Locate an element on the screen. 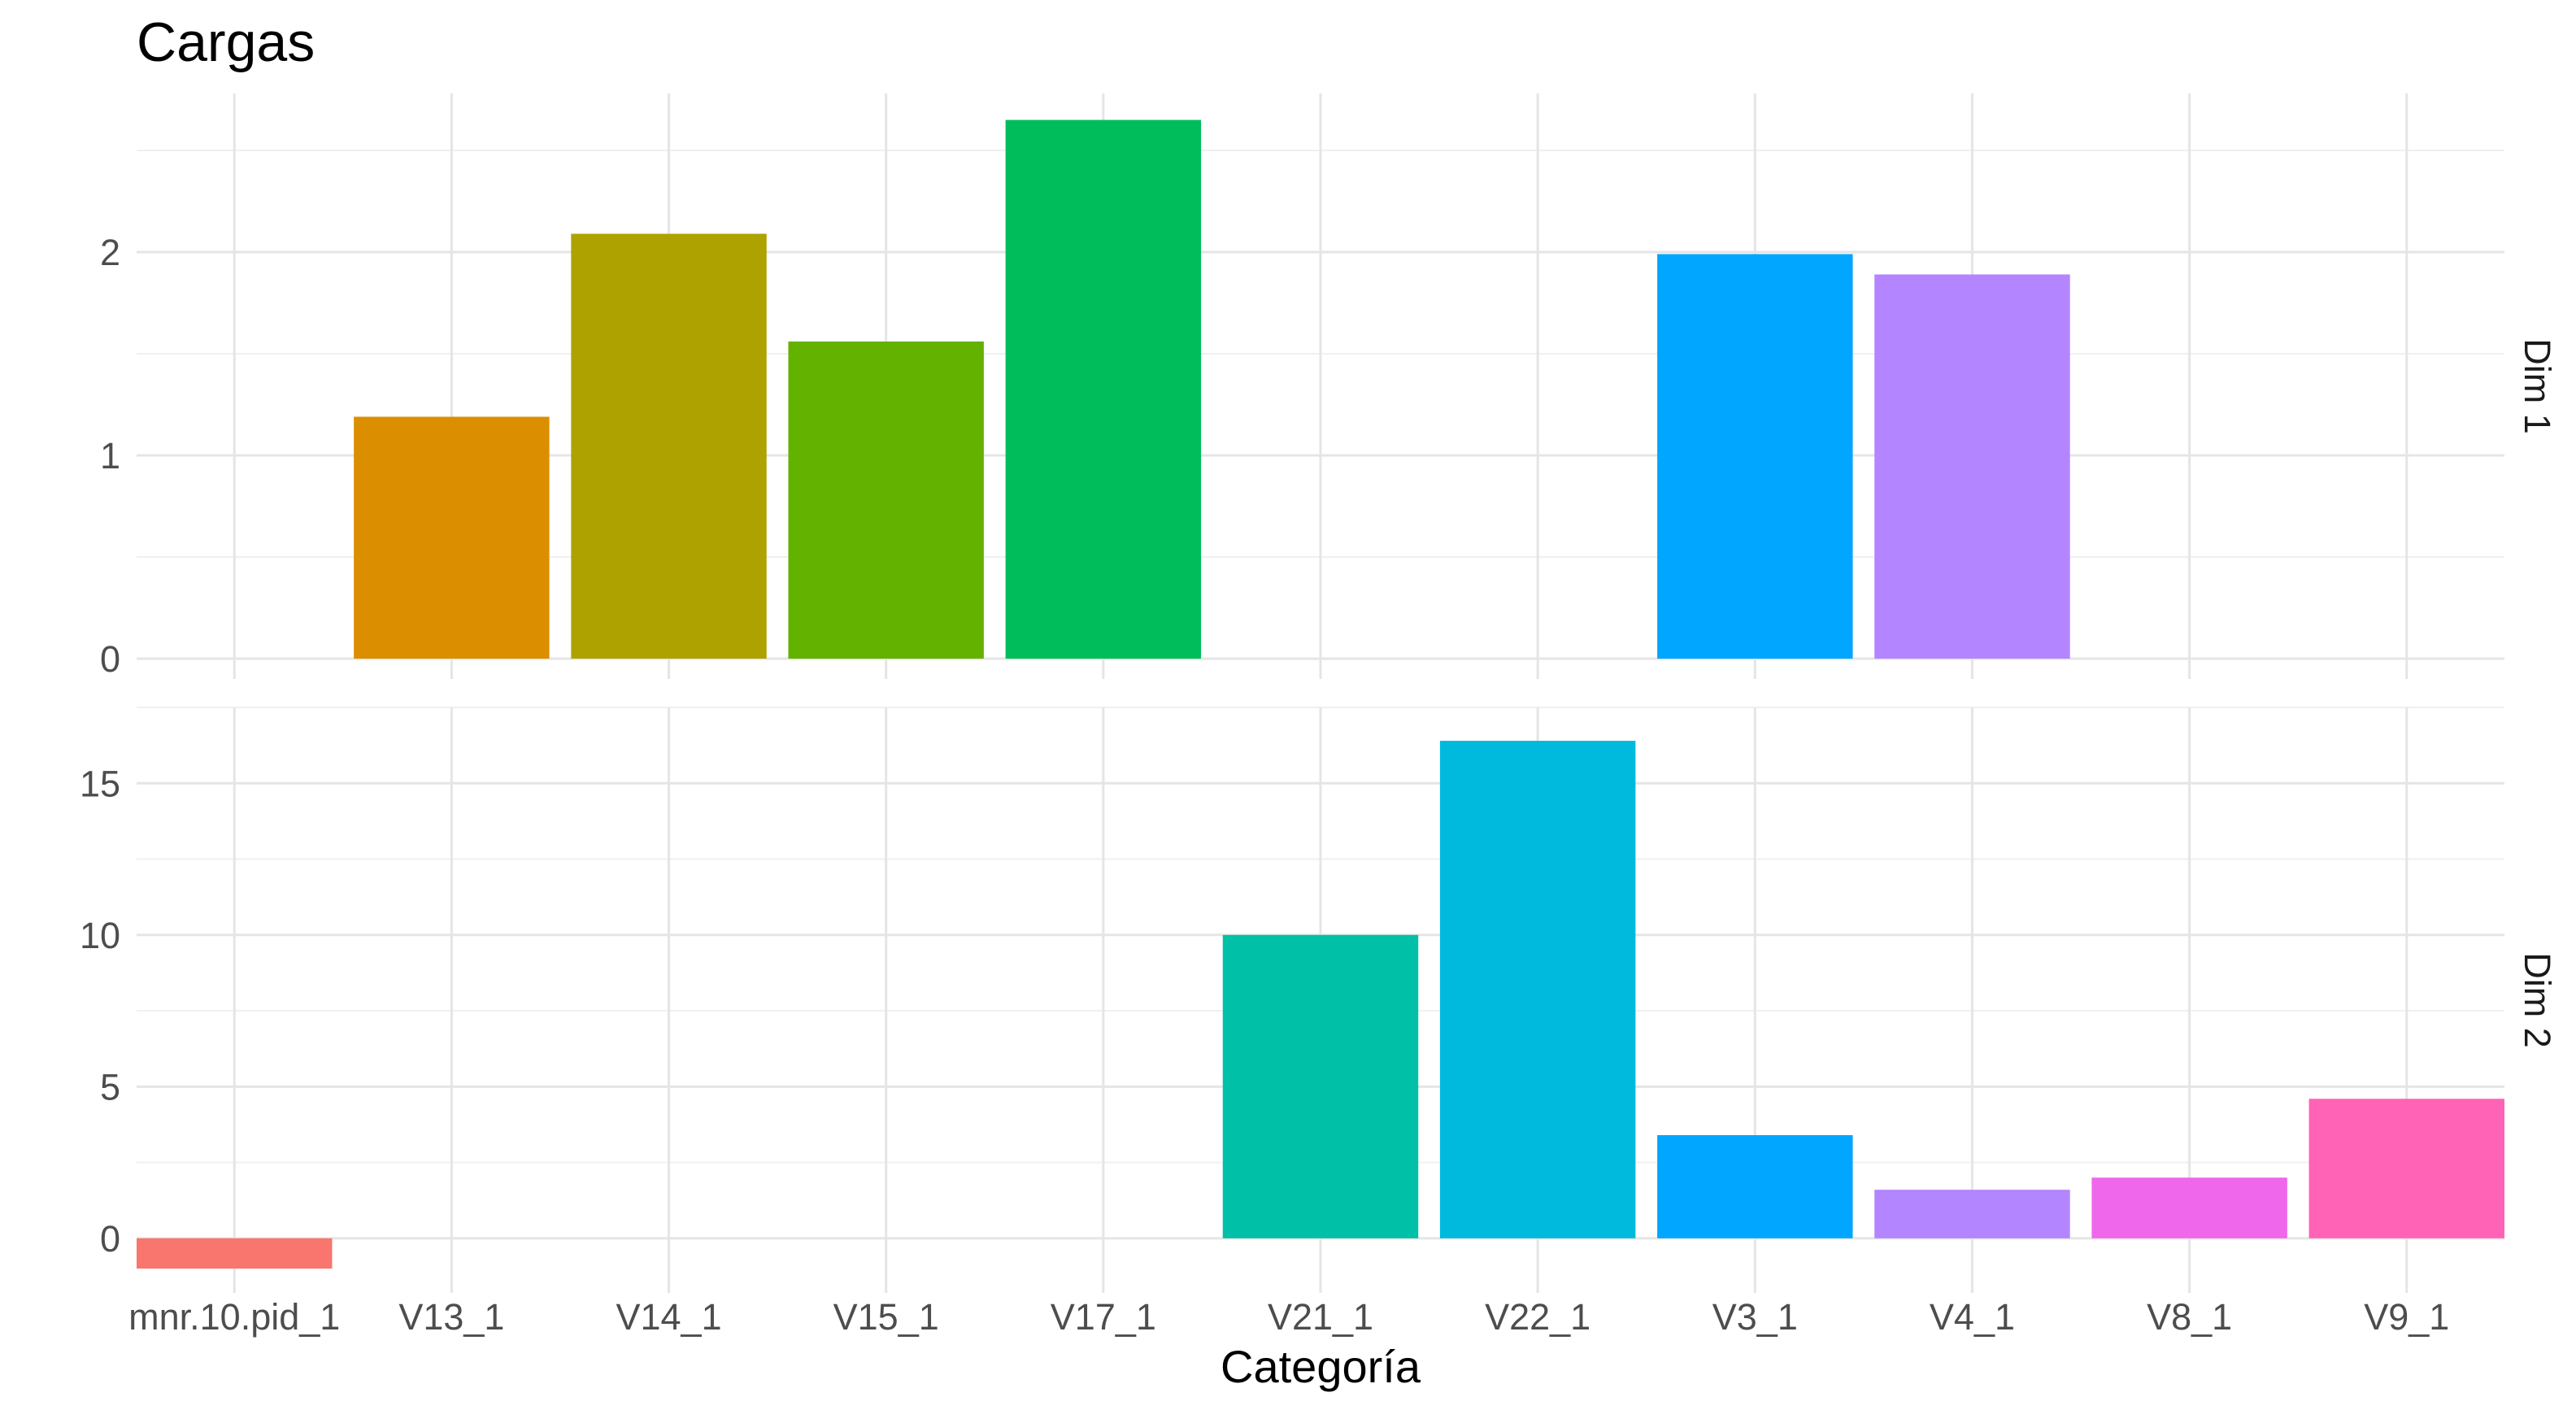 The height and width of the screenshot is (1423, 2576). x-tick-label: V8_1 is located at coordinates (2190, 1317).